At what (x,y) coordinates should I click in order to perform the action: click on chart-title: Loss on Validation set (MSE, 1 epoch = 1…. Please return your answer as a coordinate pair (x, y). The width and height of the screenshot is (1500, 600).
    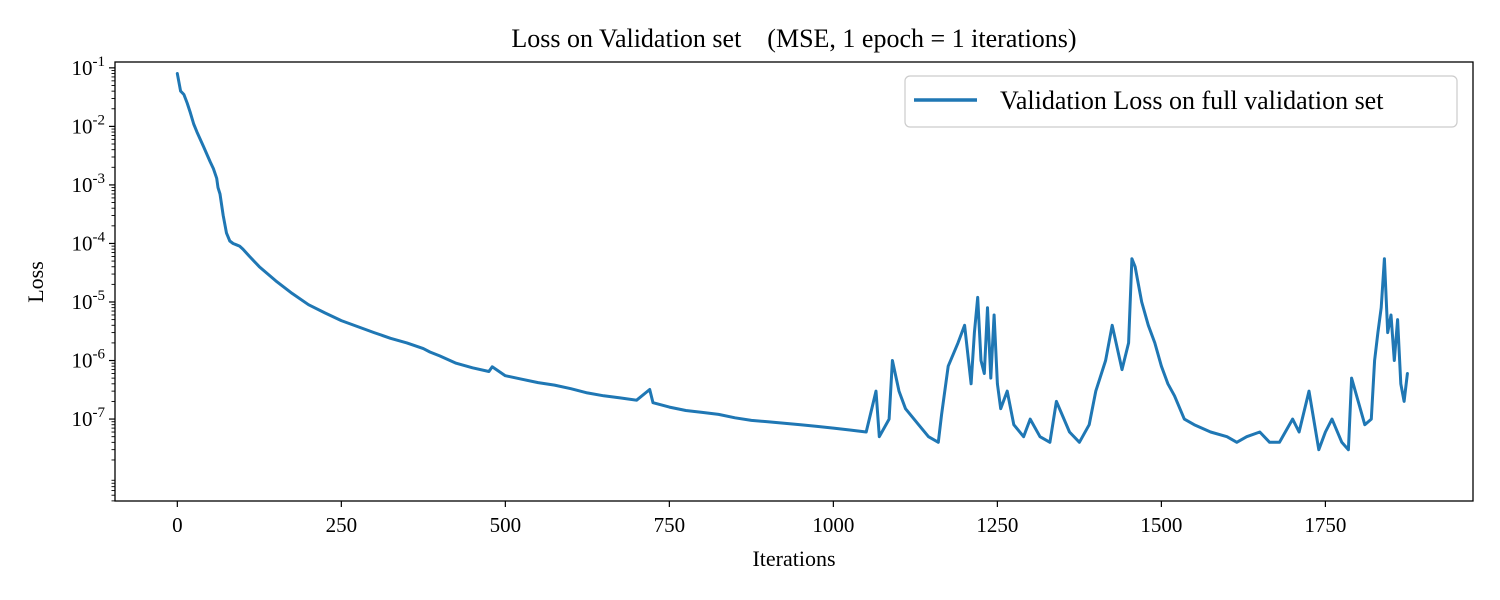
    Looking at the image, I should click on (793, 38).